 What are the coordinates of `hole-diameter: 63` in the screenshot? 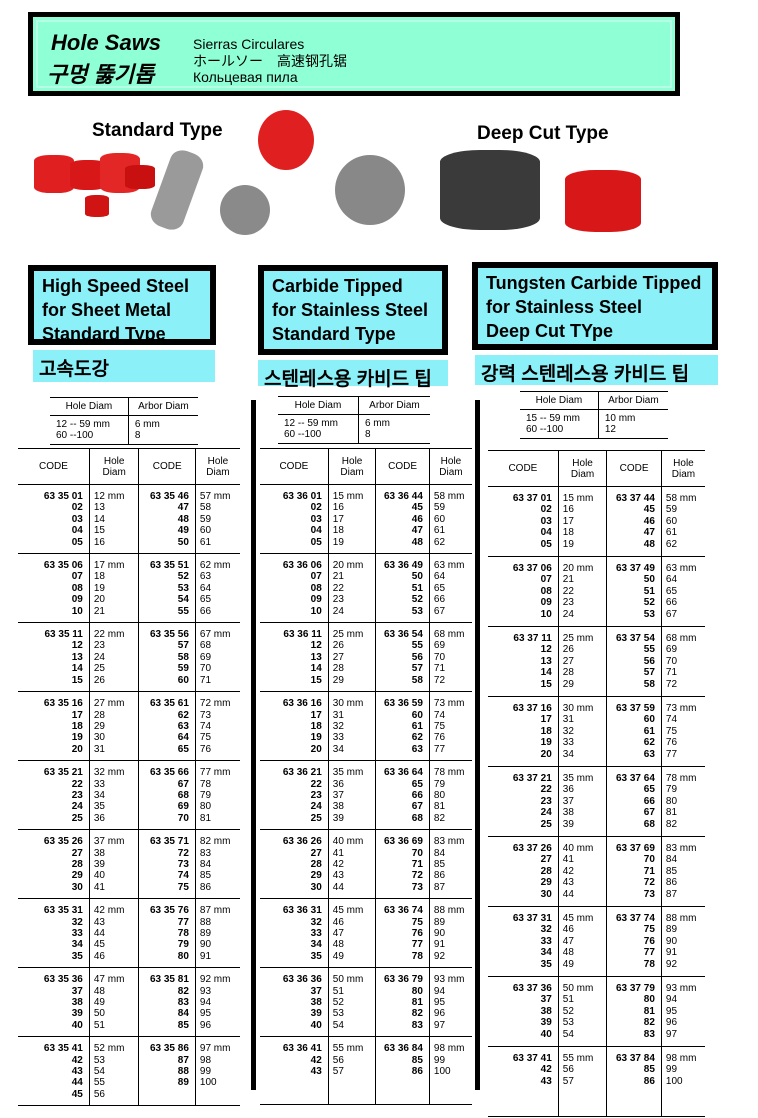 It's located at (205, 577).